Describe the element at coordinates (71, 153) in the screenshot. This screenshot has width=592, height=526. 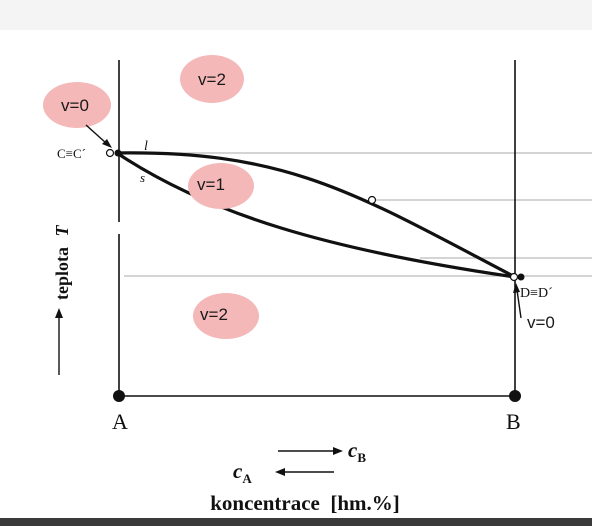
I see `label-point-c: C≡C´` at that location.